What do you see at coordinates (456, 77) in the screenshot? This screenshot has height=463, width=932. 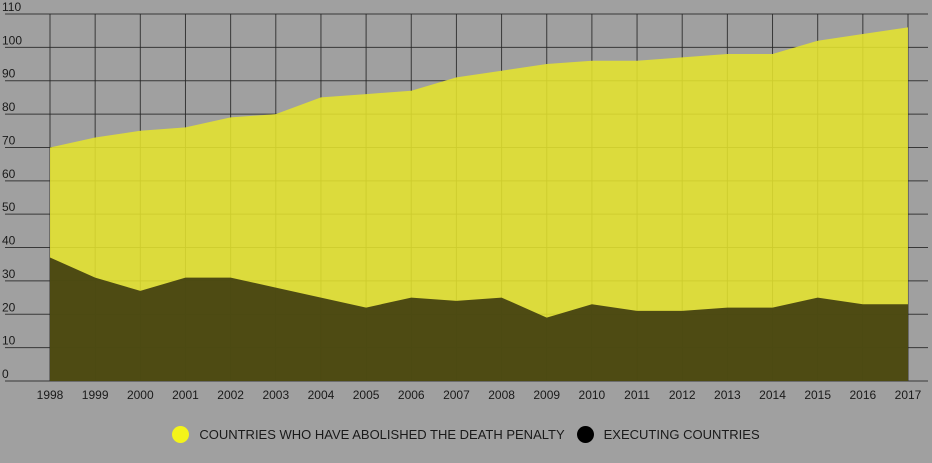 I see `point-abolished-2007` at bounding box center [456, 77].